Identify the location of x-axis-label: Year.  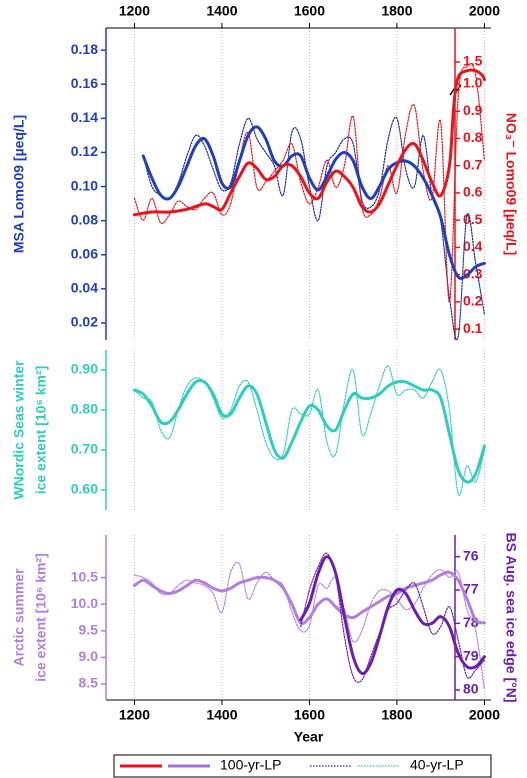
(309, 737).